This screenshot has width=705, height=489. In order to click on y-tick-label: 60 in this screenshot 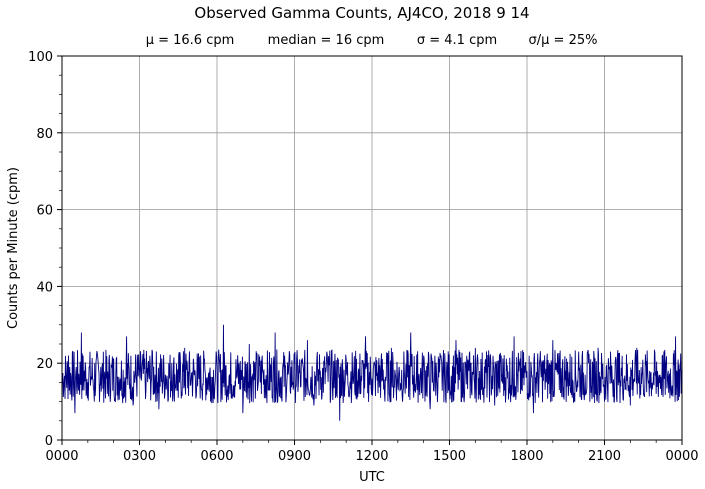, I will do `click(44, 211)`.